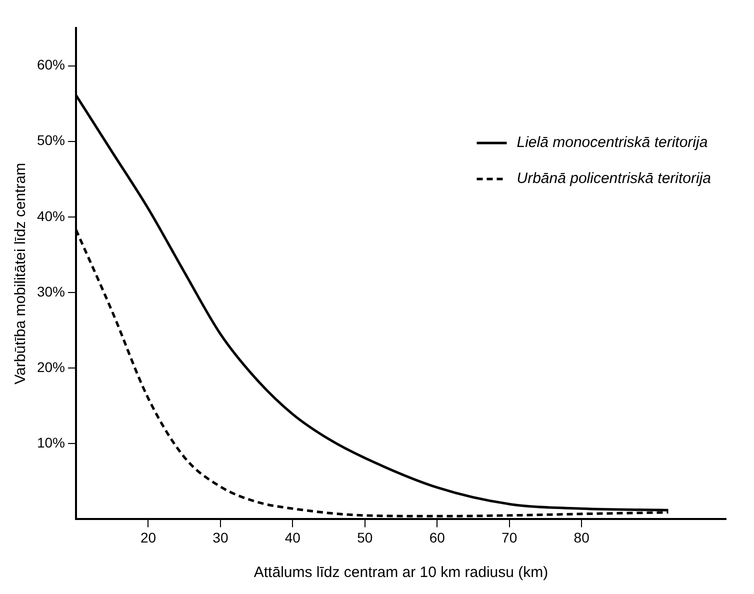 The width and height of the screenshot is (754, 594). What do you see at coordinates (51, 442) in the screenshot?
I see `y-tick-label: 10%` at bounding box center [51, 442].